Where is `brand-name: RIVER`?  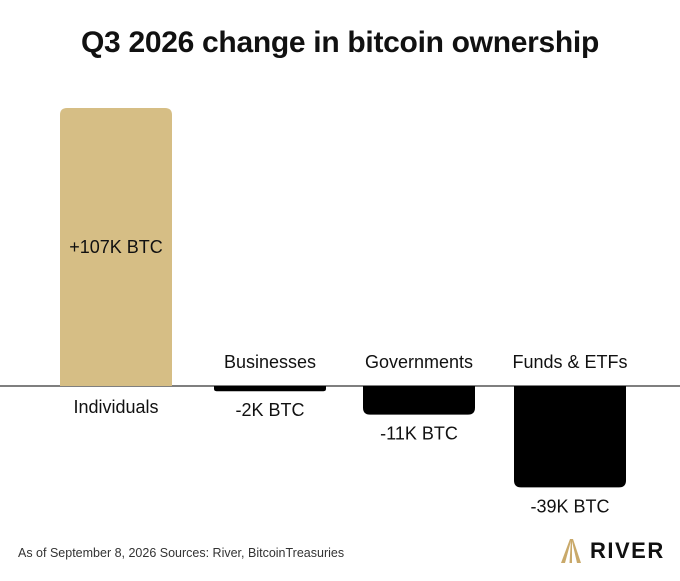 brand-name: RIVER is located at coordinates (627, 550).